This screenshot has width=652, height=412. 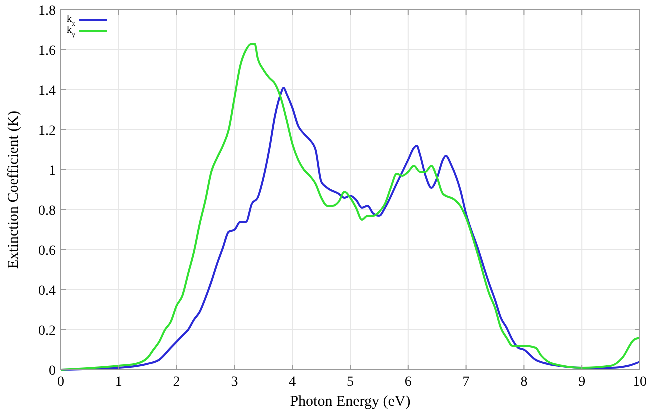 What do you see at coordinates (47, 51) in the screenshot?
I see `y-tick-label: 1.6` at bounding box center [47, 51].